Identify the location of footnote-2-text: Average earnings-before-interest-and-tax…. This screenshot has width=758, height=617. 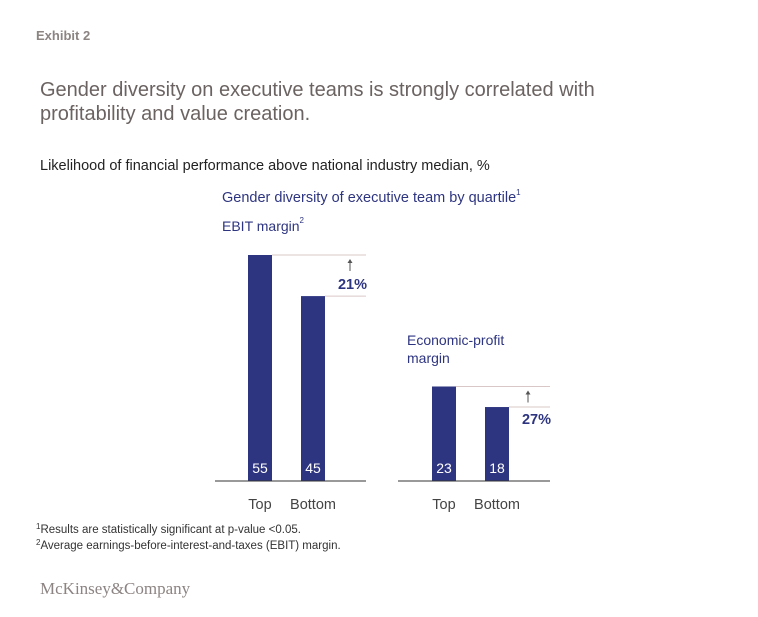
(190, 546).